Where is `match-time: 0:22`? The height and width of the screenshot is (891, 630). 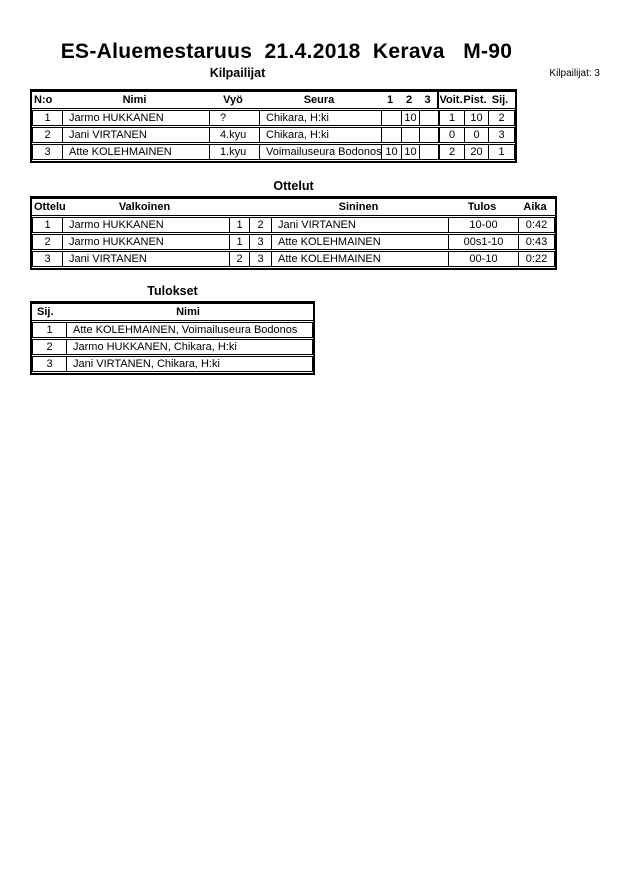 match-time: 0:22 is located at coordinates (536, 259).